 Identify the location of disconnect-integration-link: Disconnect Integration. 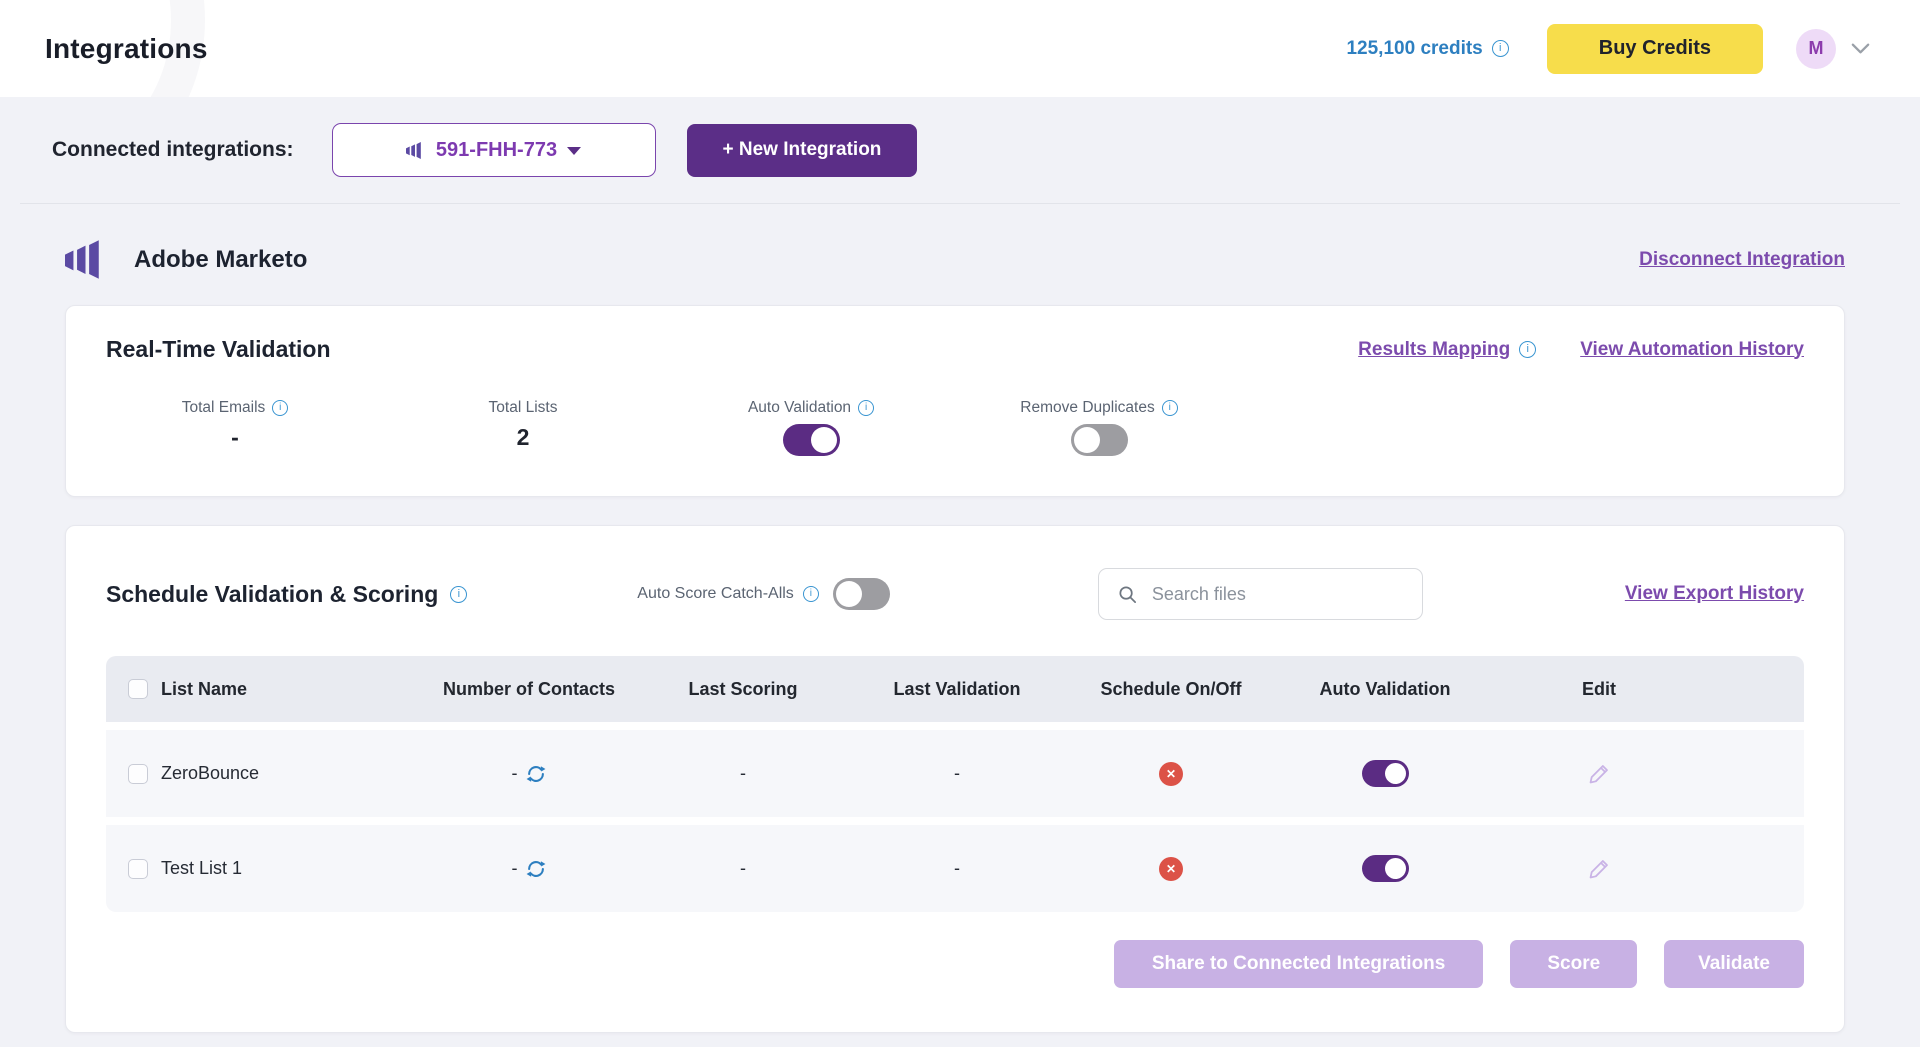
(1742, 259).